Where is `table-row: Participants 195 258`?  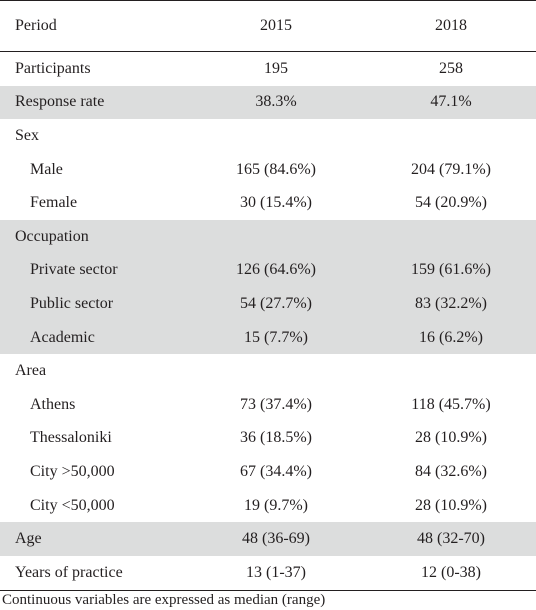 table-row: Participants 195 258 is located at coordinates (268, 69).